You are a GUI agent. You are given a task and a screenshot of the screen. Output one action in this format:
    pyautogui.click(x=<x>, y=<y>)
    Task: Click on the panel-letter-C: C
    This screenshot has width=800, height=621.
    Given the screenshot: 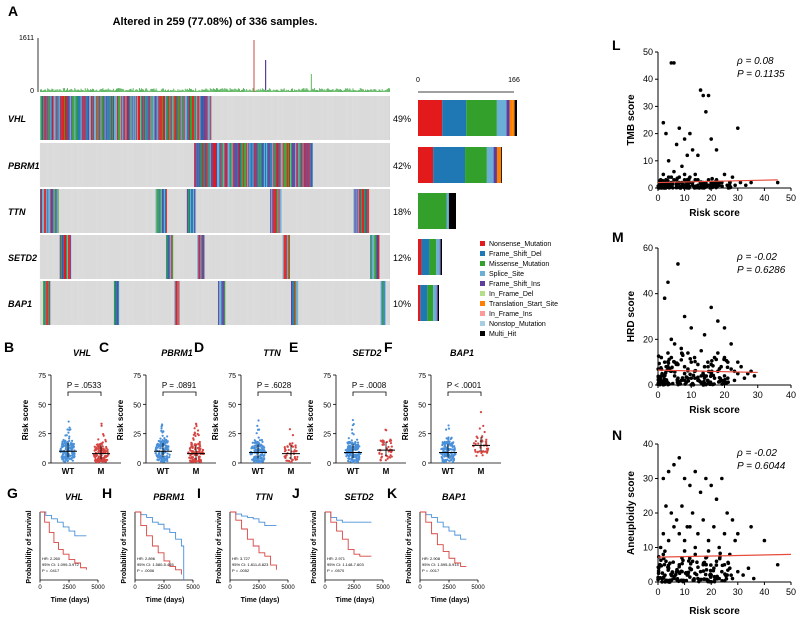 What is the action you would take?
    pyautogui.click(x=104, y=347)
    